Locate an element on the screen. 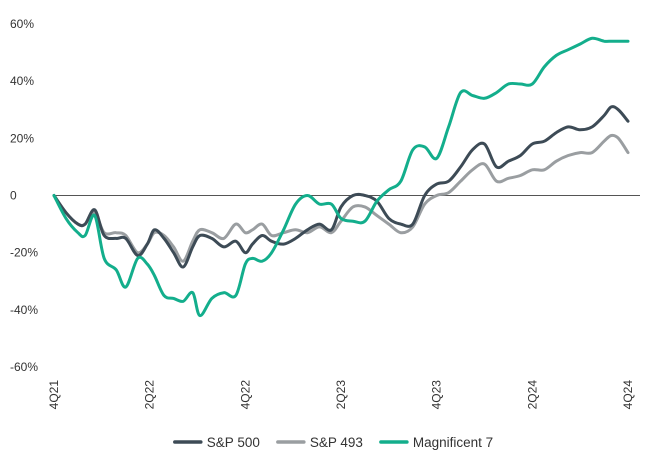  legend-item: Magnificent 7 is located at coordinates (436, 442).